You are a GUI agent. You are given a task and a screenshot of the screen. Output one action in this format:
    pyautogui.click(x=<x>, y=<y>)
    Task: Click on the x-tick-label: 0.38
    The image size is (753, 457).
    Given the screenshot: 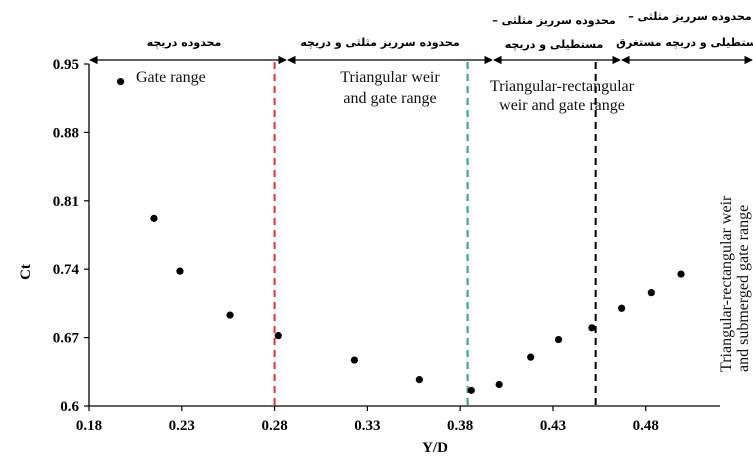 What is the action you would take?
    pyautogui.click(x=460, y=426)
    